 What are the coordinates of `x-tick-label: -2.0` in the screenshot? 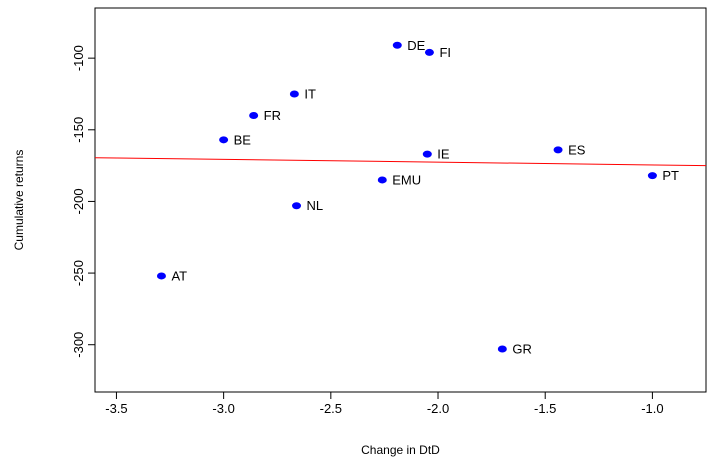 It's located at (438, 408).